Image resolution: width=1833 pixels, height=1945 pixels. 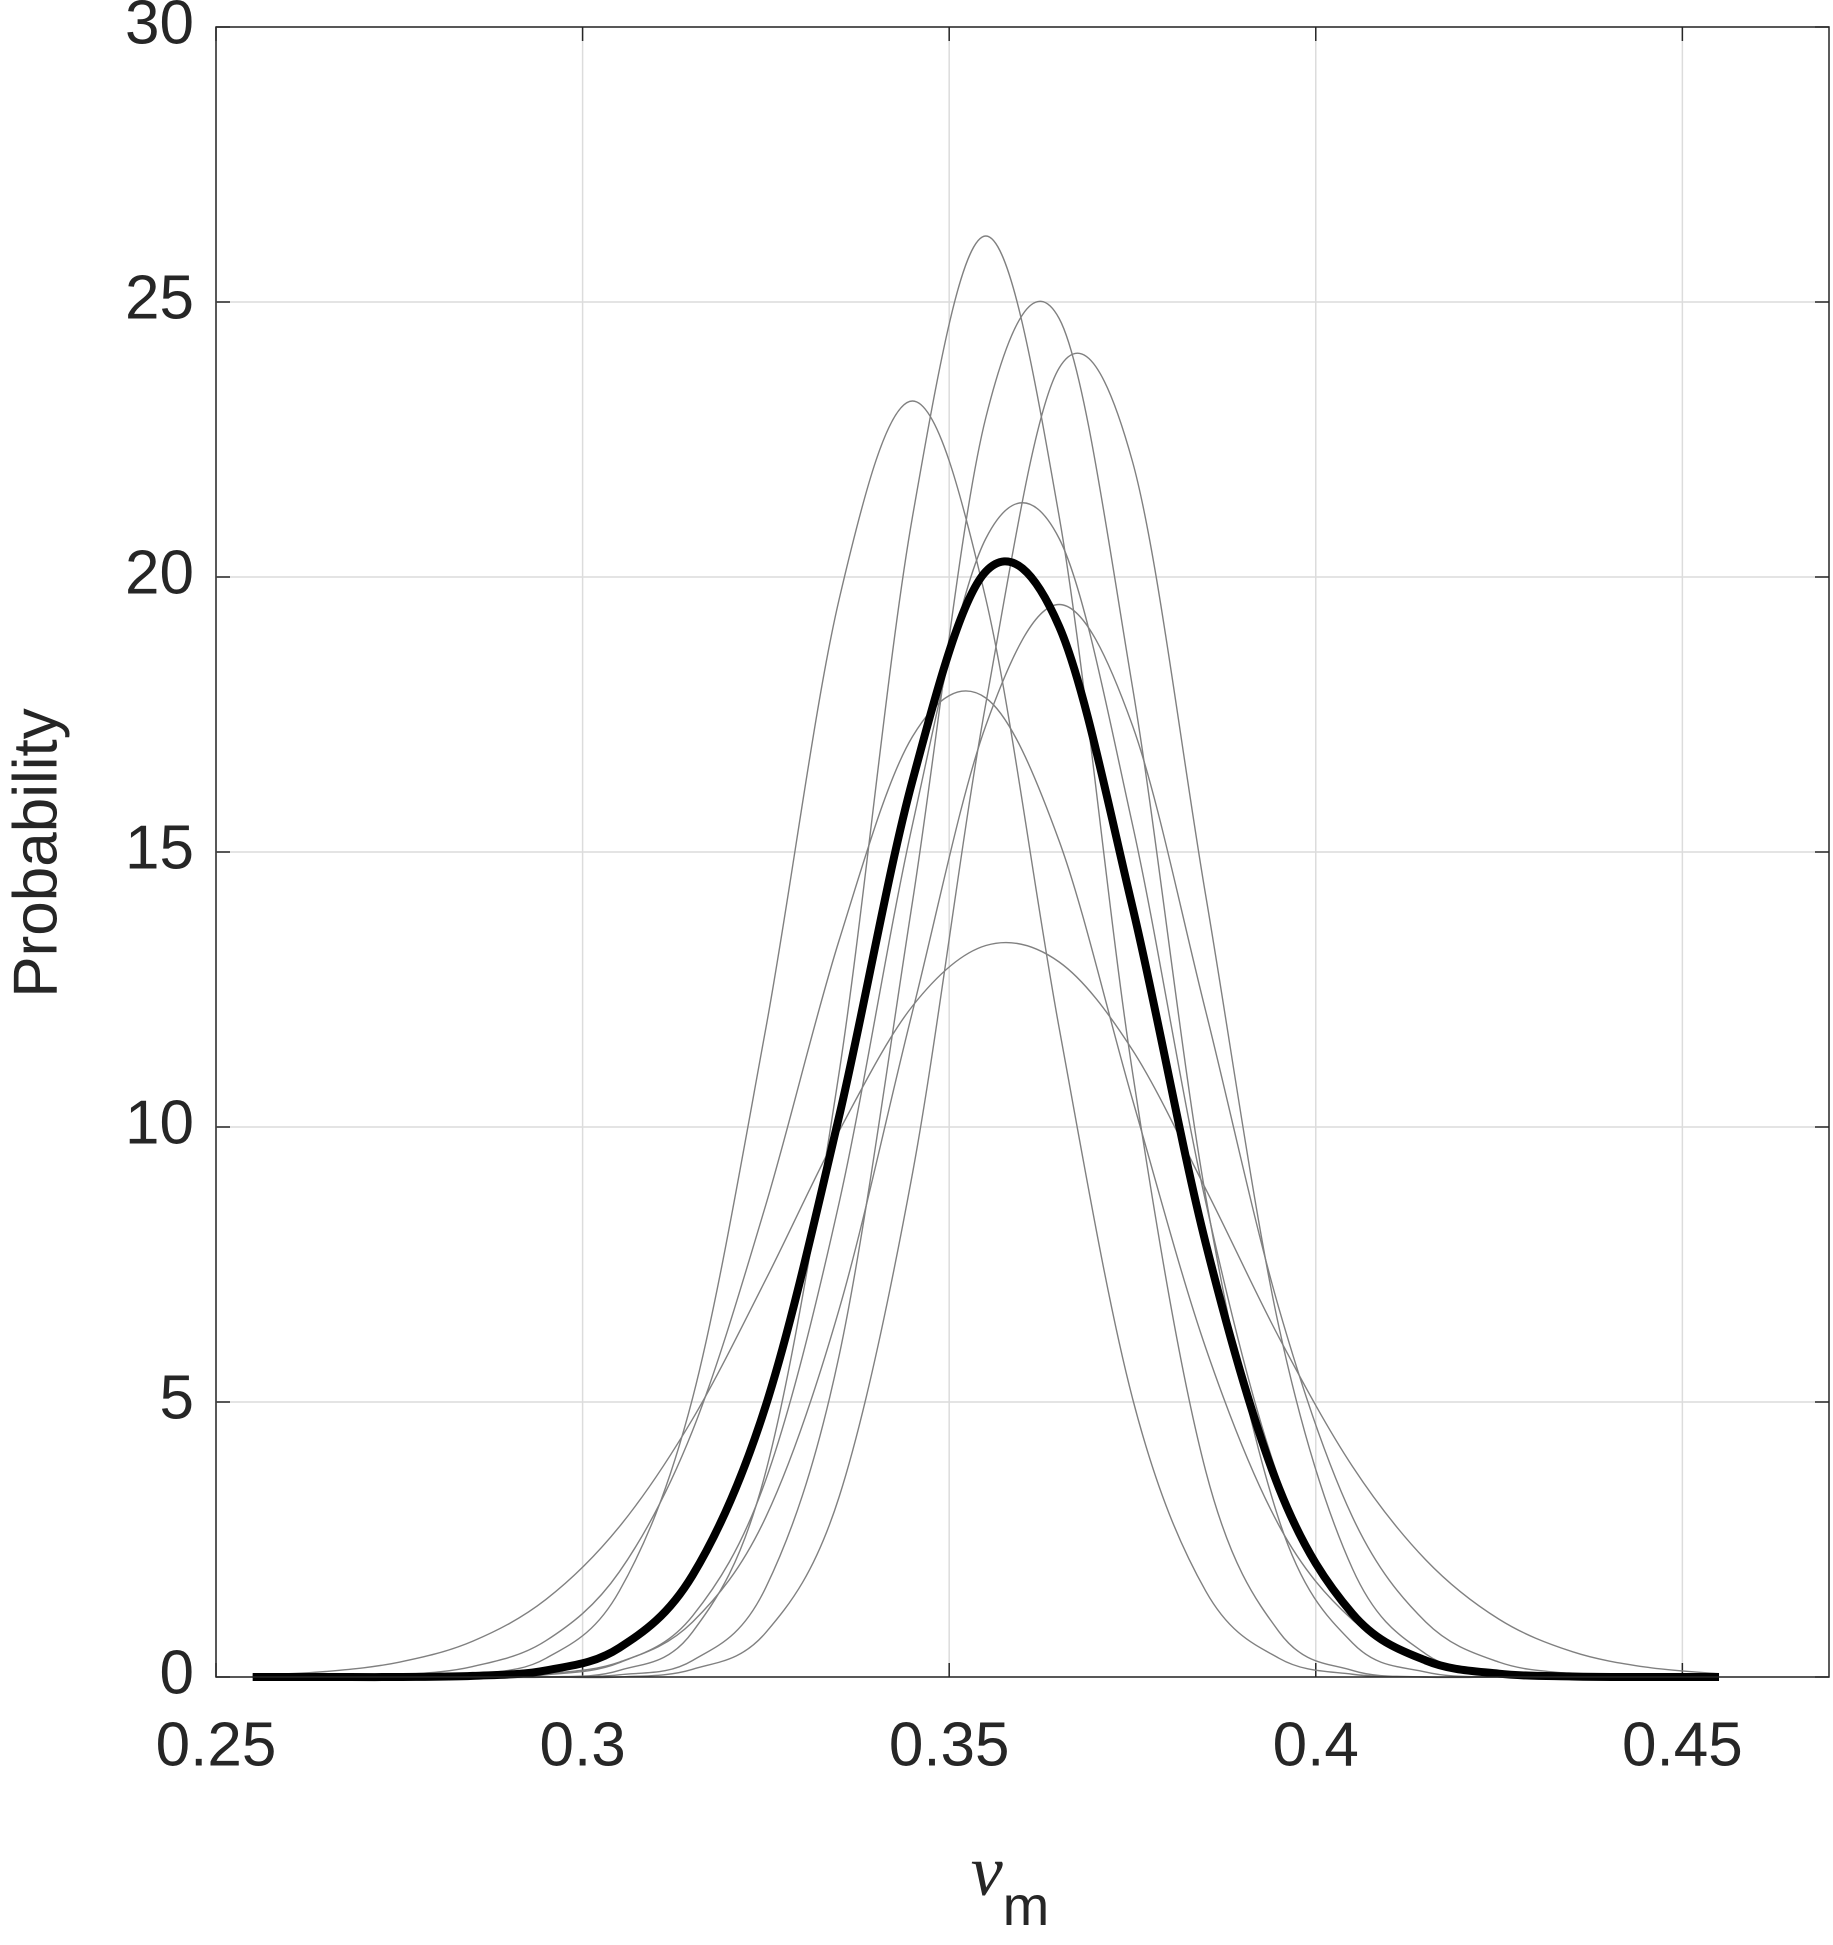 I want to click on y-tick-label: 10, so click(x=159, y=1122).